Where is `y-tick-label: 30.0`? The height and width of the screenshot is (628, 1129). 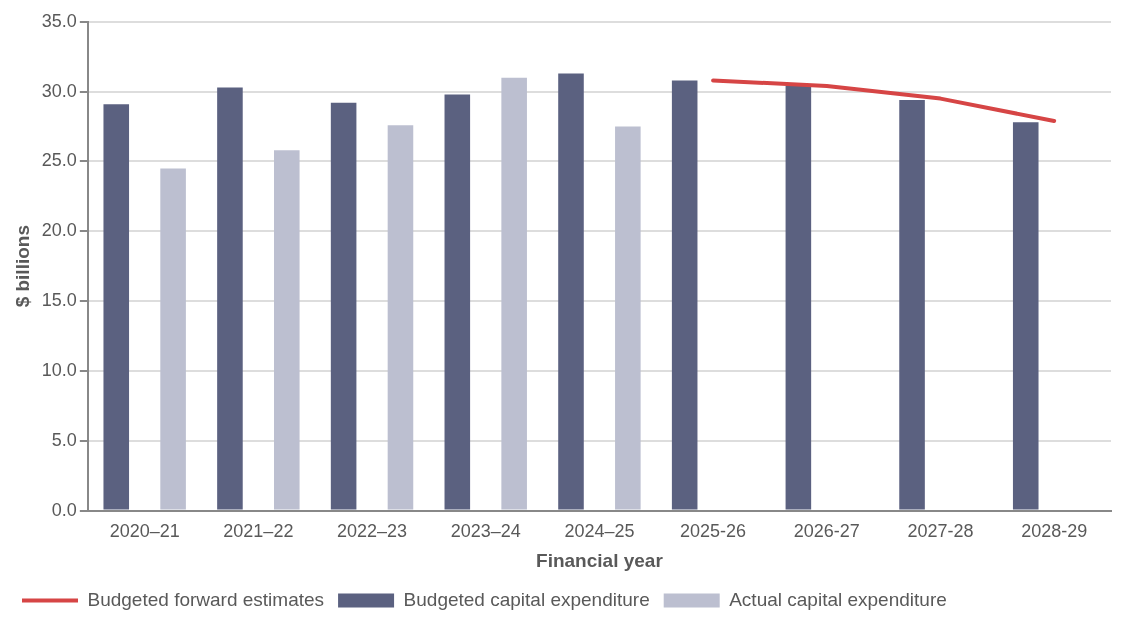
y-tick-label: 30.0 is located at coordinates (59, 90).